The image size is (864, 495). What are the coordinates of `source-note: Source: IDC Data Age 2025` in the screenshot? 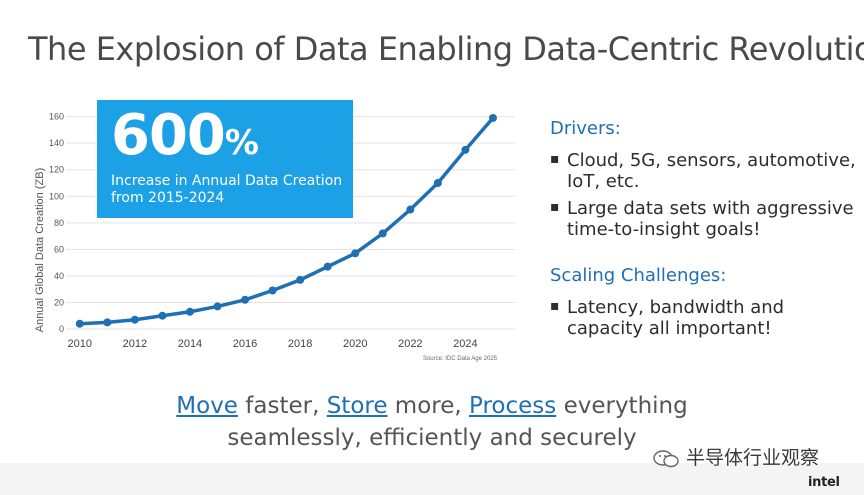 It's located at (460, 359).